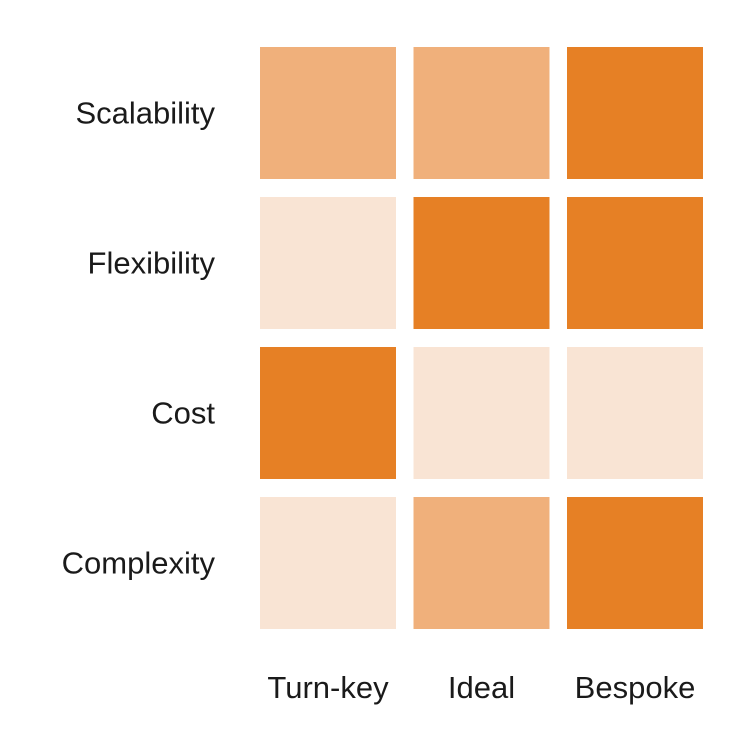  Describe the element at coordinates (635, 113) in the screenshot. I see `heatmap-cell-scalability-bespoke` at that location.